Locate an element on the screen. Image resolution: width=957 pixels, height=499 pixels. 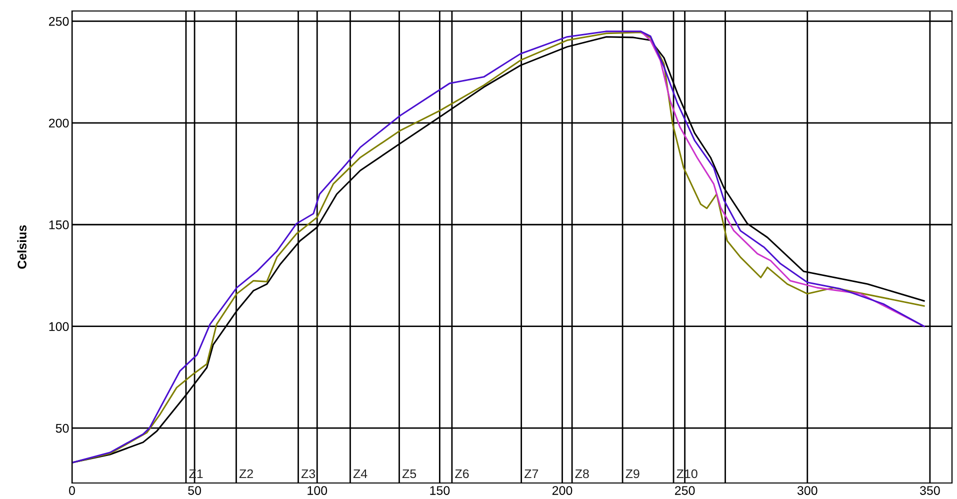
x-tick-label: 50 is located at coordinates (195, 490).